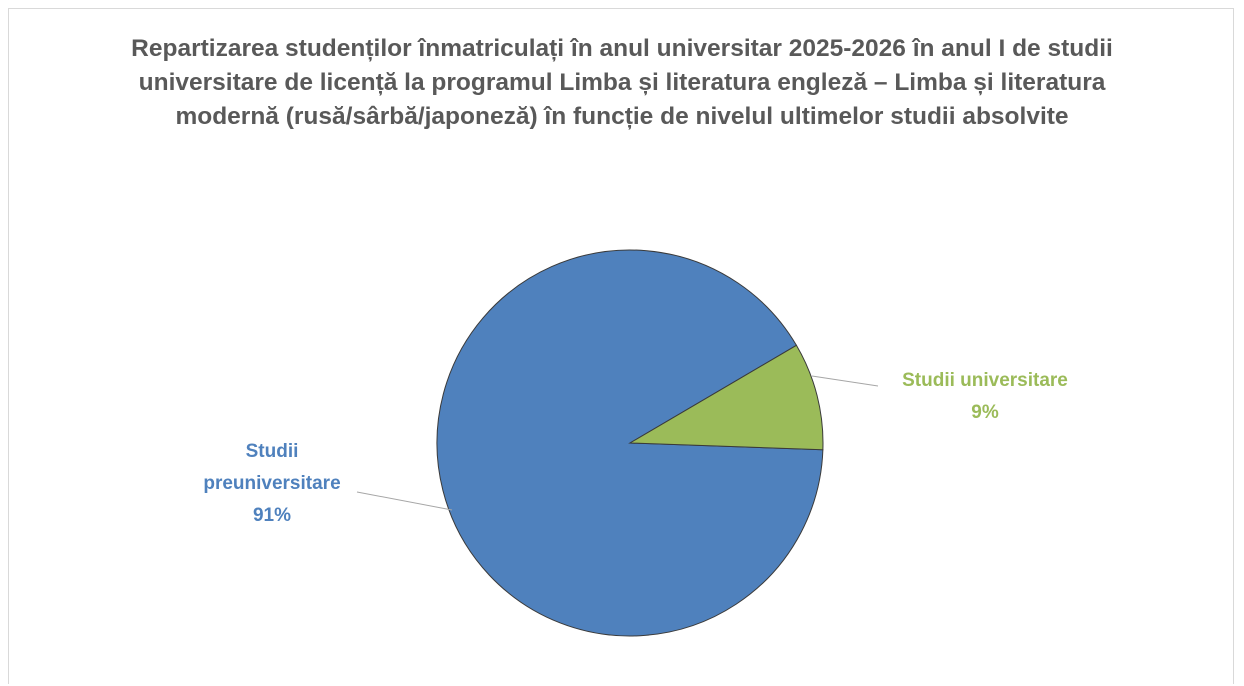  I want to click on label-value: 9%, so click(985, 412).